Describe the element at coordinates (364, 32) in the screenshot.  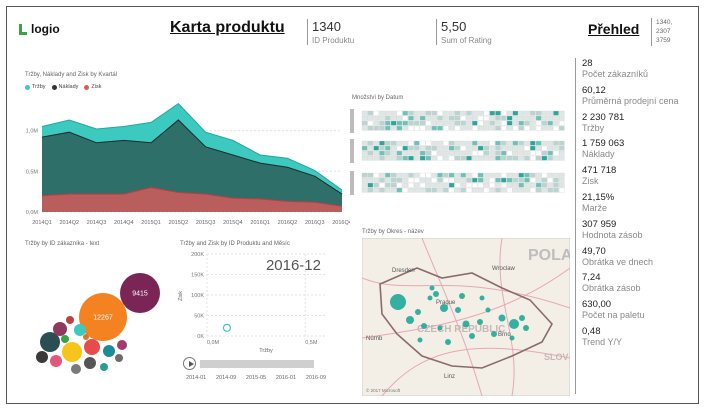
I see `kpi-card-product-id: 1340 ID Produktu` at that location.